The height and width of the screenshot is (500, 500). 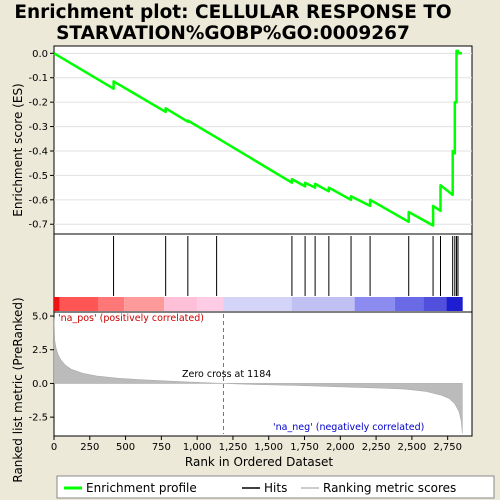 What do you see at coordinates (40, 384) in the screenshot?
I see `rank-tick-label: 0.0` at bounding box center [40, 384].